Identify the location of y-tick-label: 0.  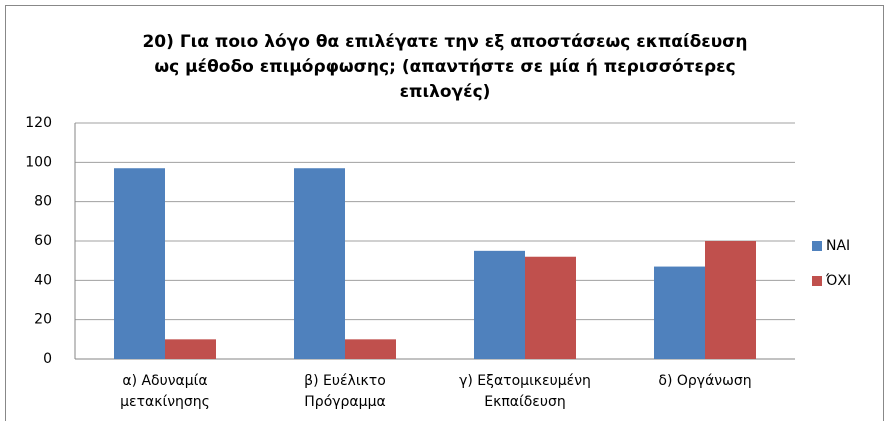
(47, 359).